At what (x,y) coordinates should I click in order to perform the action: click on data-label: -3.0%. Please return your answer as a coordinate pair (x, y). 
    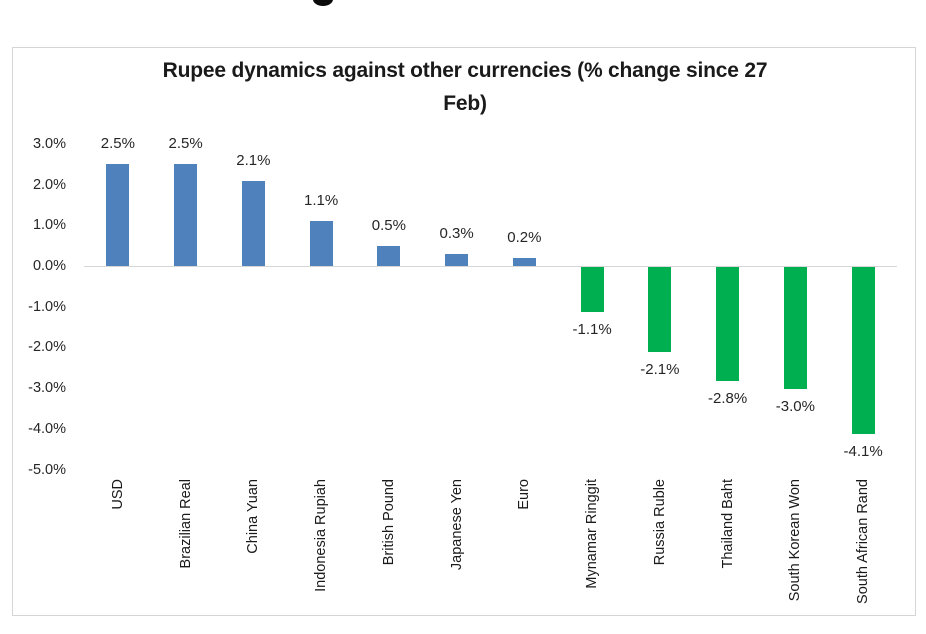
    Looking at the image, I should click on (795, 407).